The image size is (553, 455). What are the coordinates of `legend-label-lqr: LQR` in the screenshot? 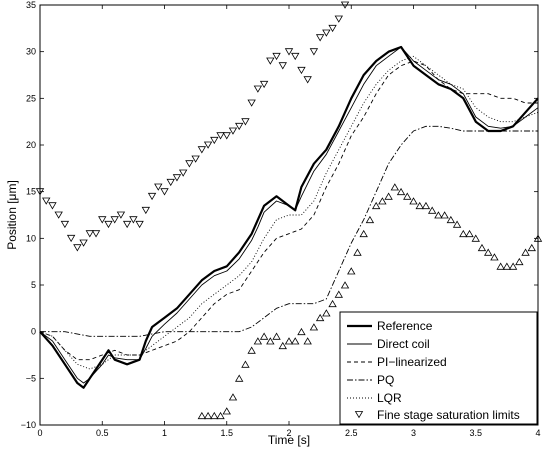 It's located at (389, 398).